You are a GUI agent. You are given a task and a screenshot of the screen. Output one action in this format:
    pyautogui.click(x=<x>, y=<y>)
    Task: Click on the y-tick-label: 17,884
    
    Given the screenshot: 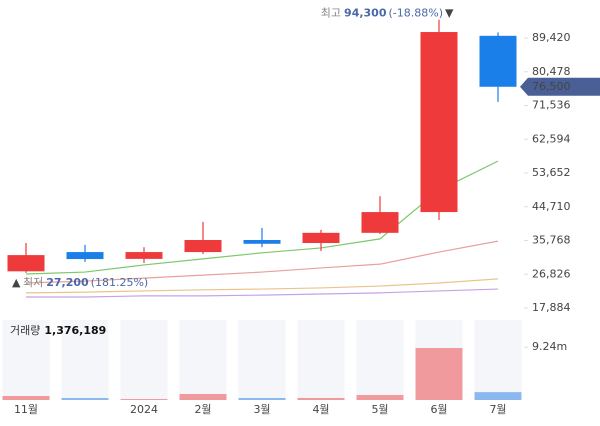 What is the action you would take?
    pyautogui.click(x=551, y=307)
    